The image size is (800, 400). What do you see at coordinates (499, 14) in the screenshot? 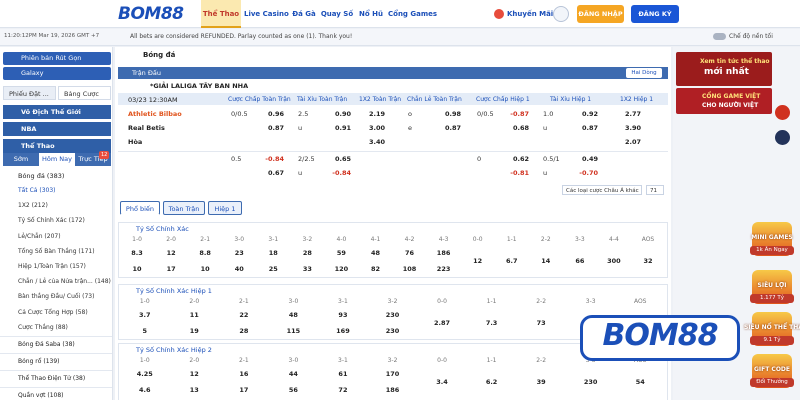
I see `promo-icon` at bounding box center [499, 14].